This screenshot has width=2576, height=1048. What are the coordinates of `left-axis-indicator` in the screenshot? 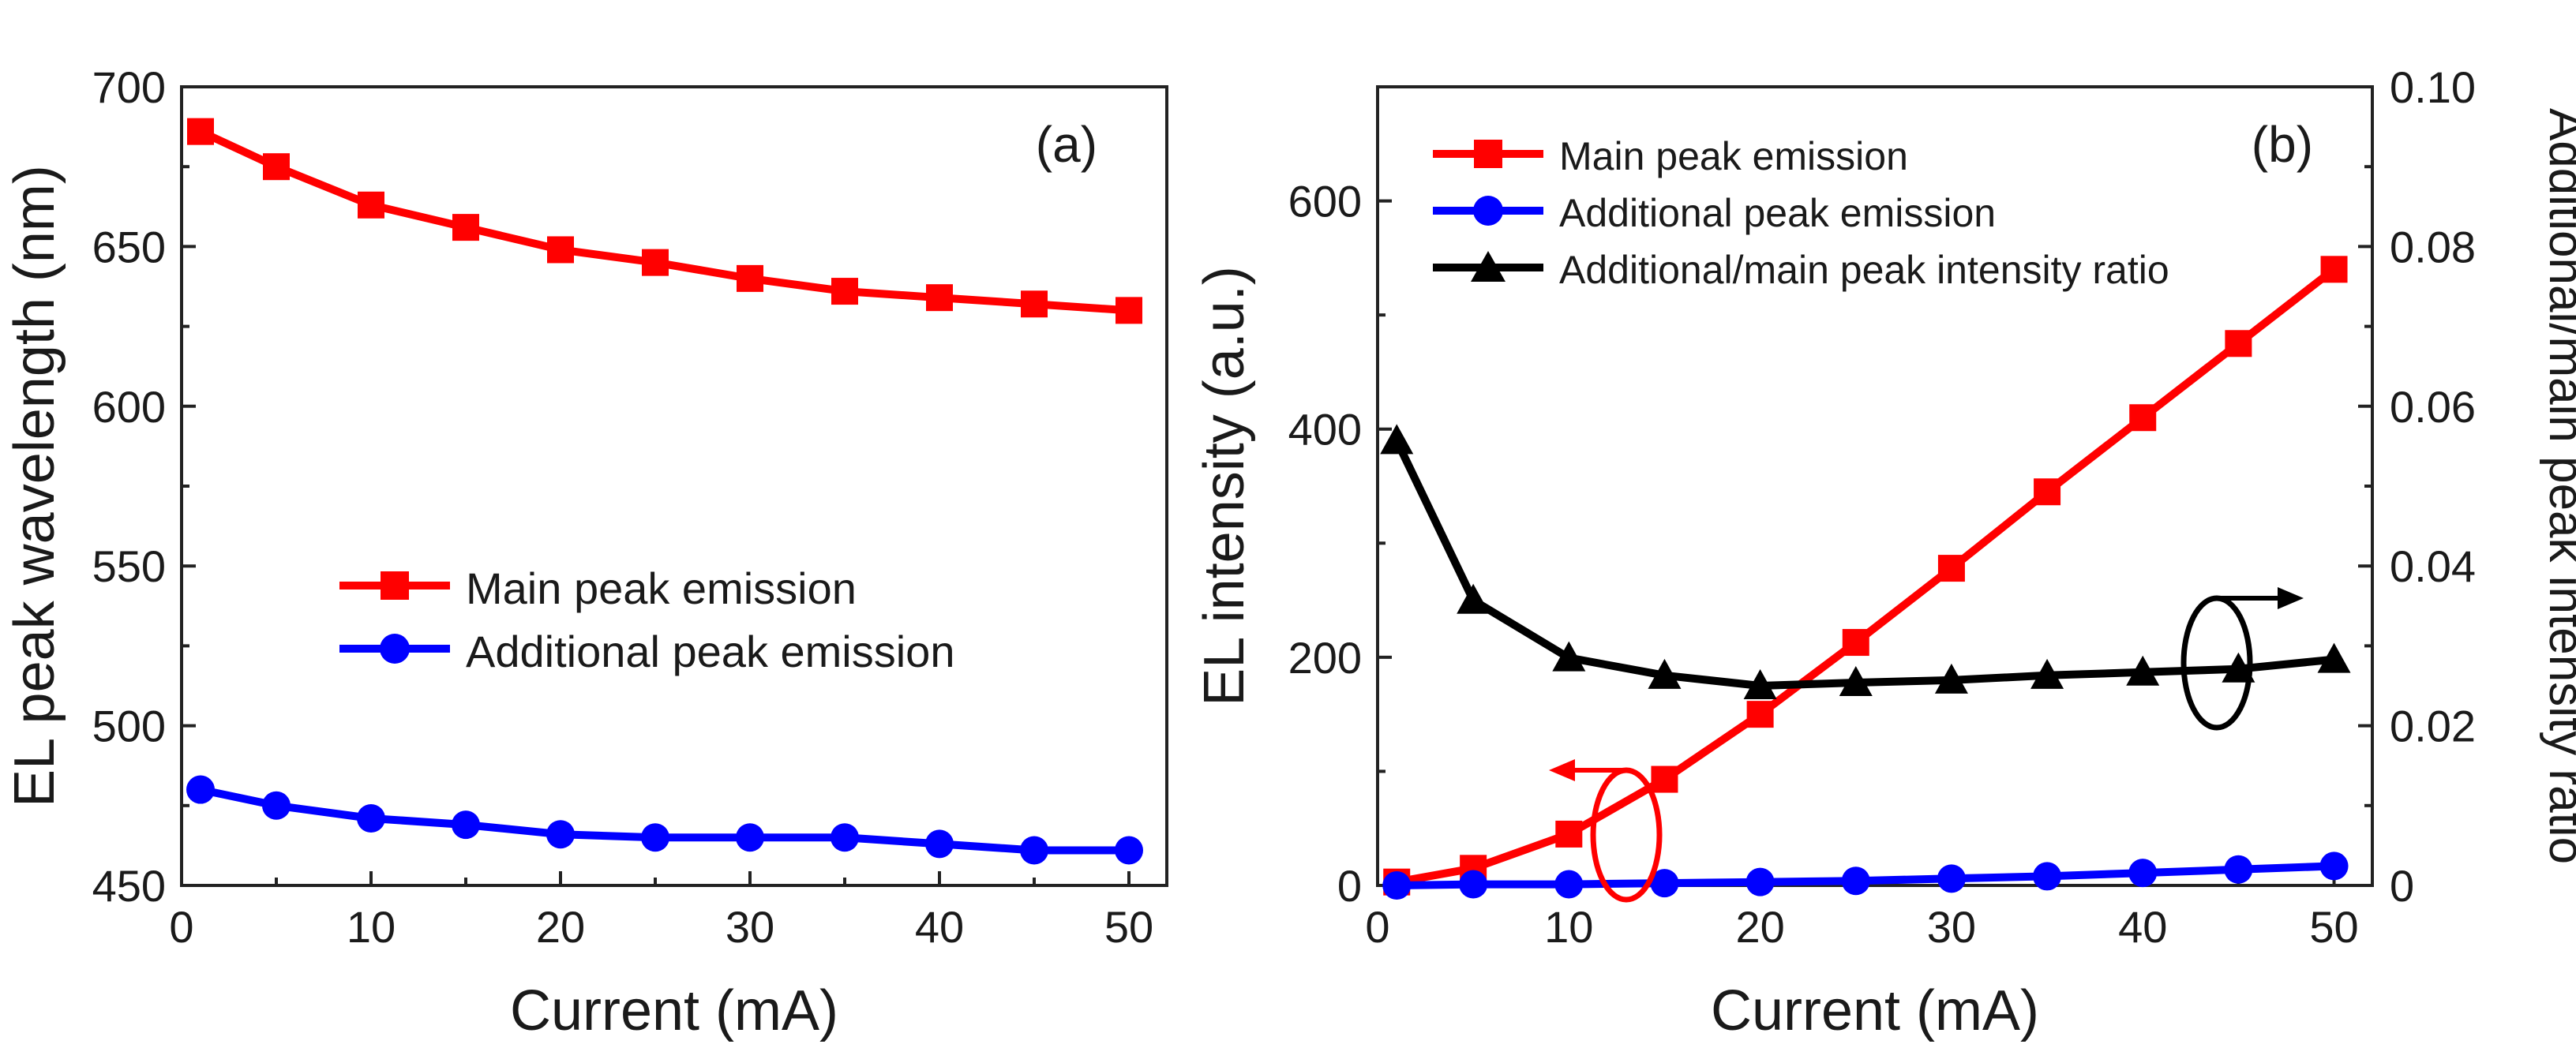 It's located at (1606, 831).